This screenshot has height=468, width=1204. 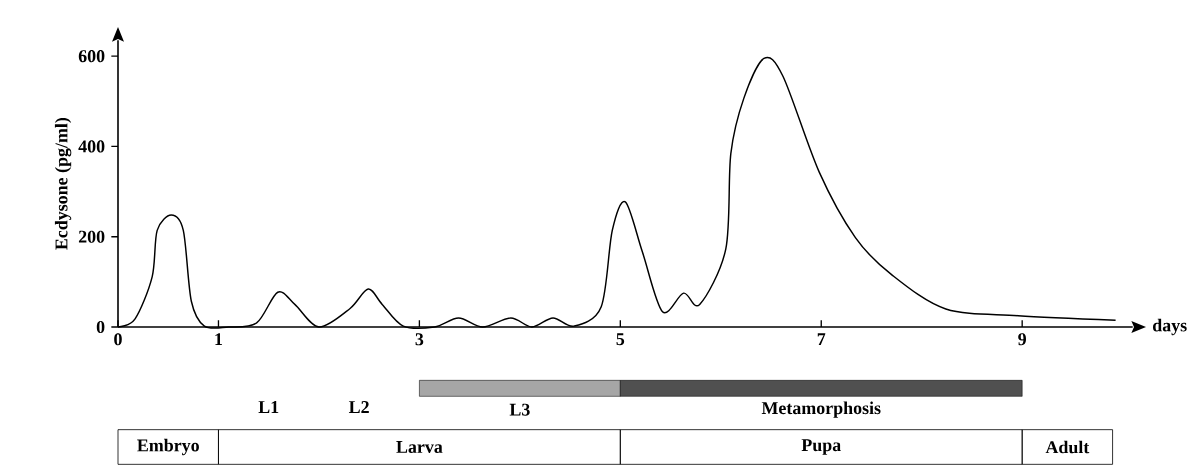 What do you see at coordinates (219, 339) in the screenshot?
I see `x-tick-label: 1` at bounding box center [219, 339].